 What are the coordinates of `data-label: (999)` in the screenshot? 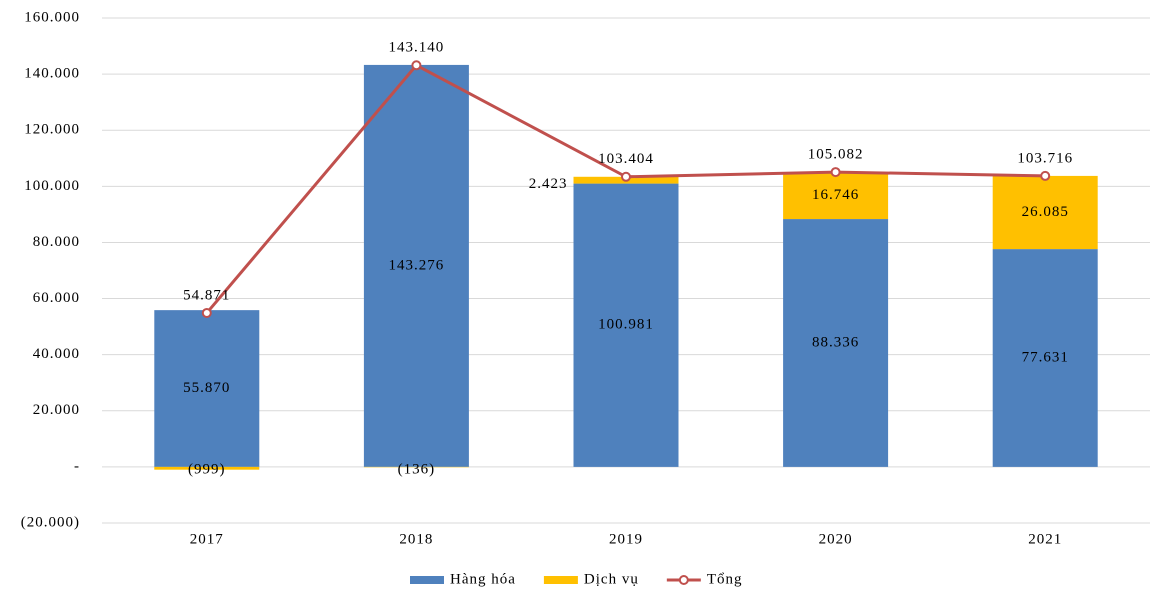 It's located at (207, 469).